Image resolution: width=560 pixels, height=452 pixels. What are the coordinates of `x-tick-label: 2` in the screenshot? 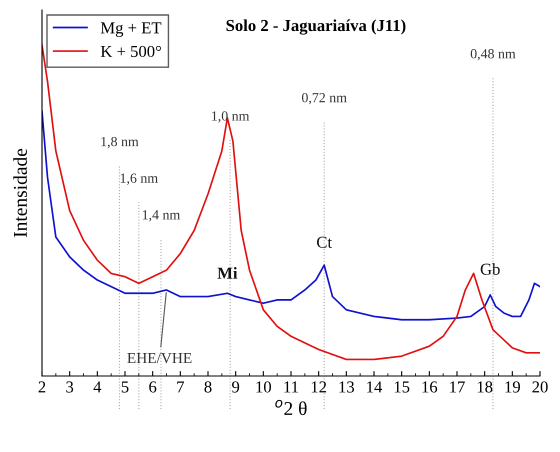 It's located at (42, 386).